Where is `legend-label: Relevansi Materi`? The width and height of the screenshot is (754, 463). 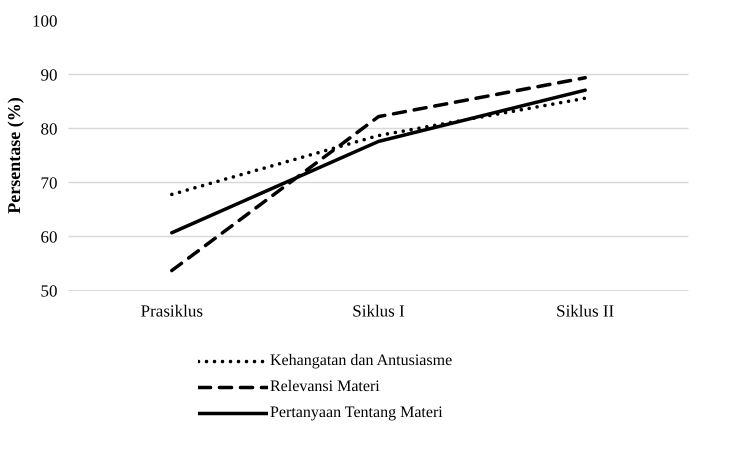
legend-label: Relevansi Materi is located at coordinates (325, 387).